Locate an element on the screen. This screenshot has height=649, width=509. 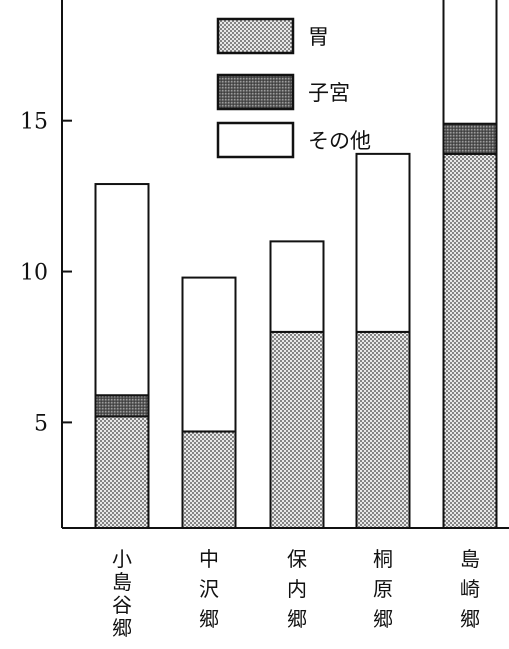
legend-label: 胃 is located at coordinates (318, 37).